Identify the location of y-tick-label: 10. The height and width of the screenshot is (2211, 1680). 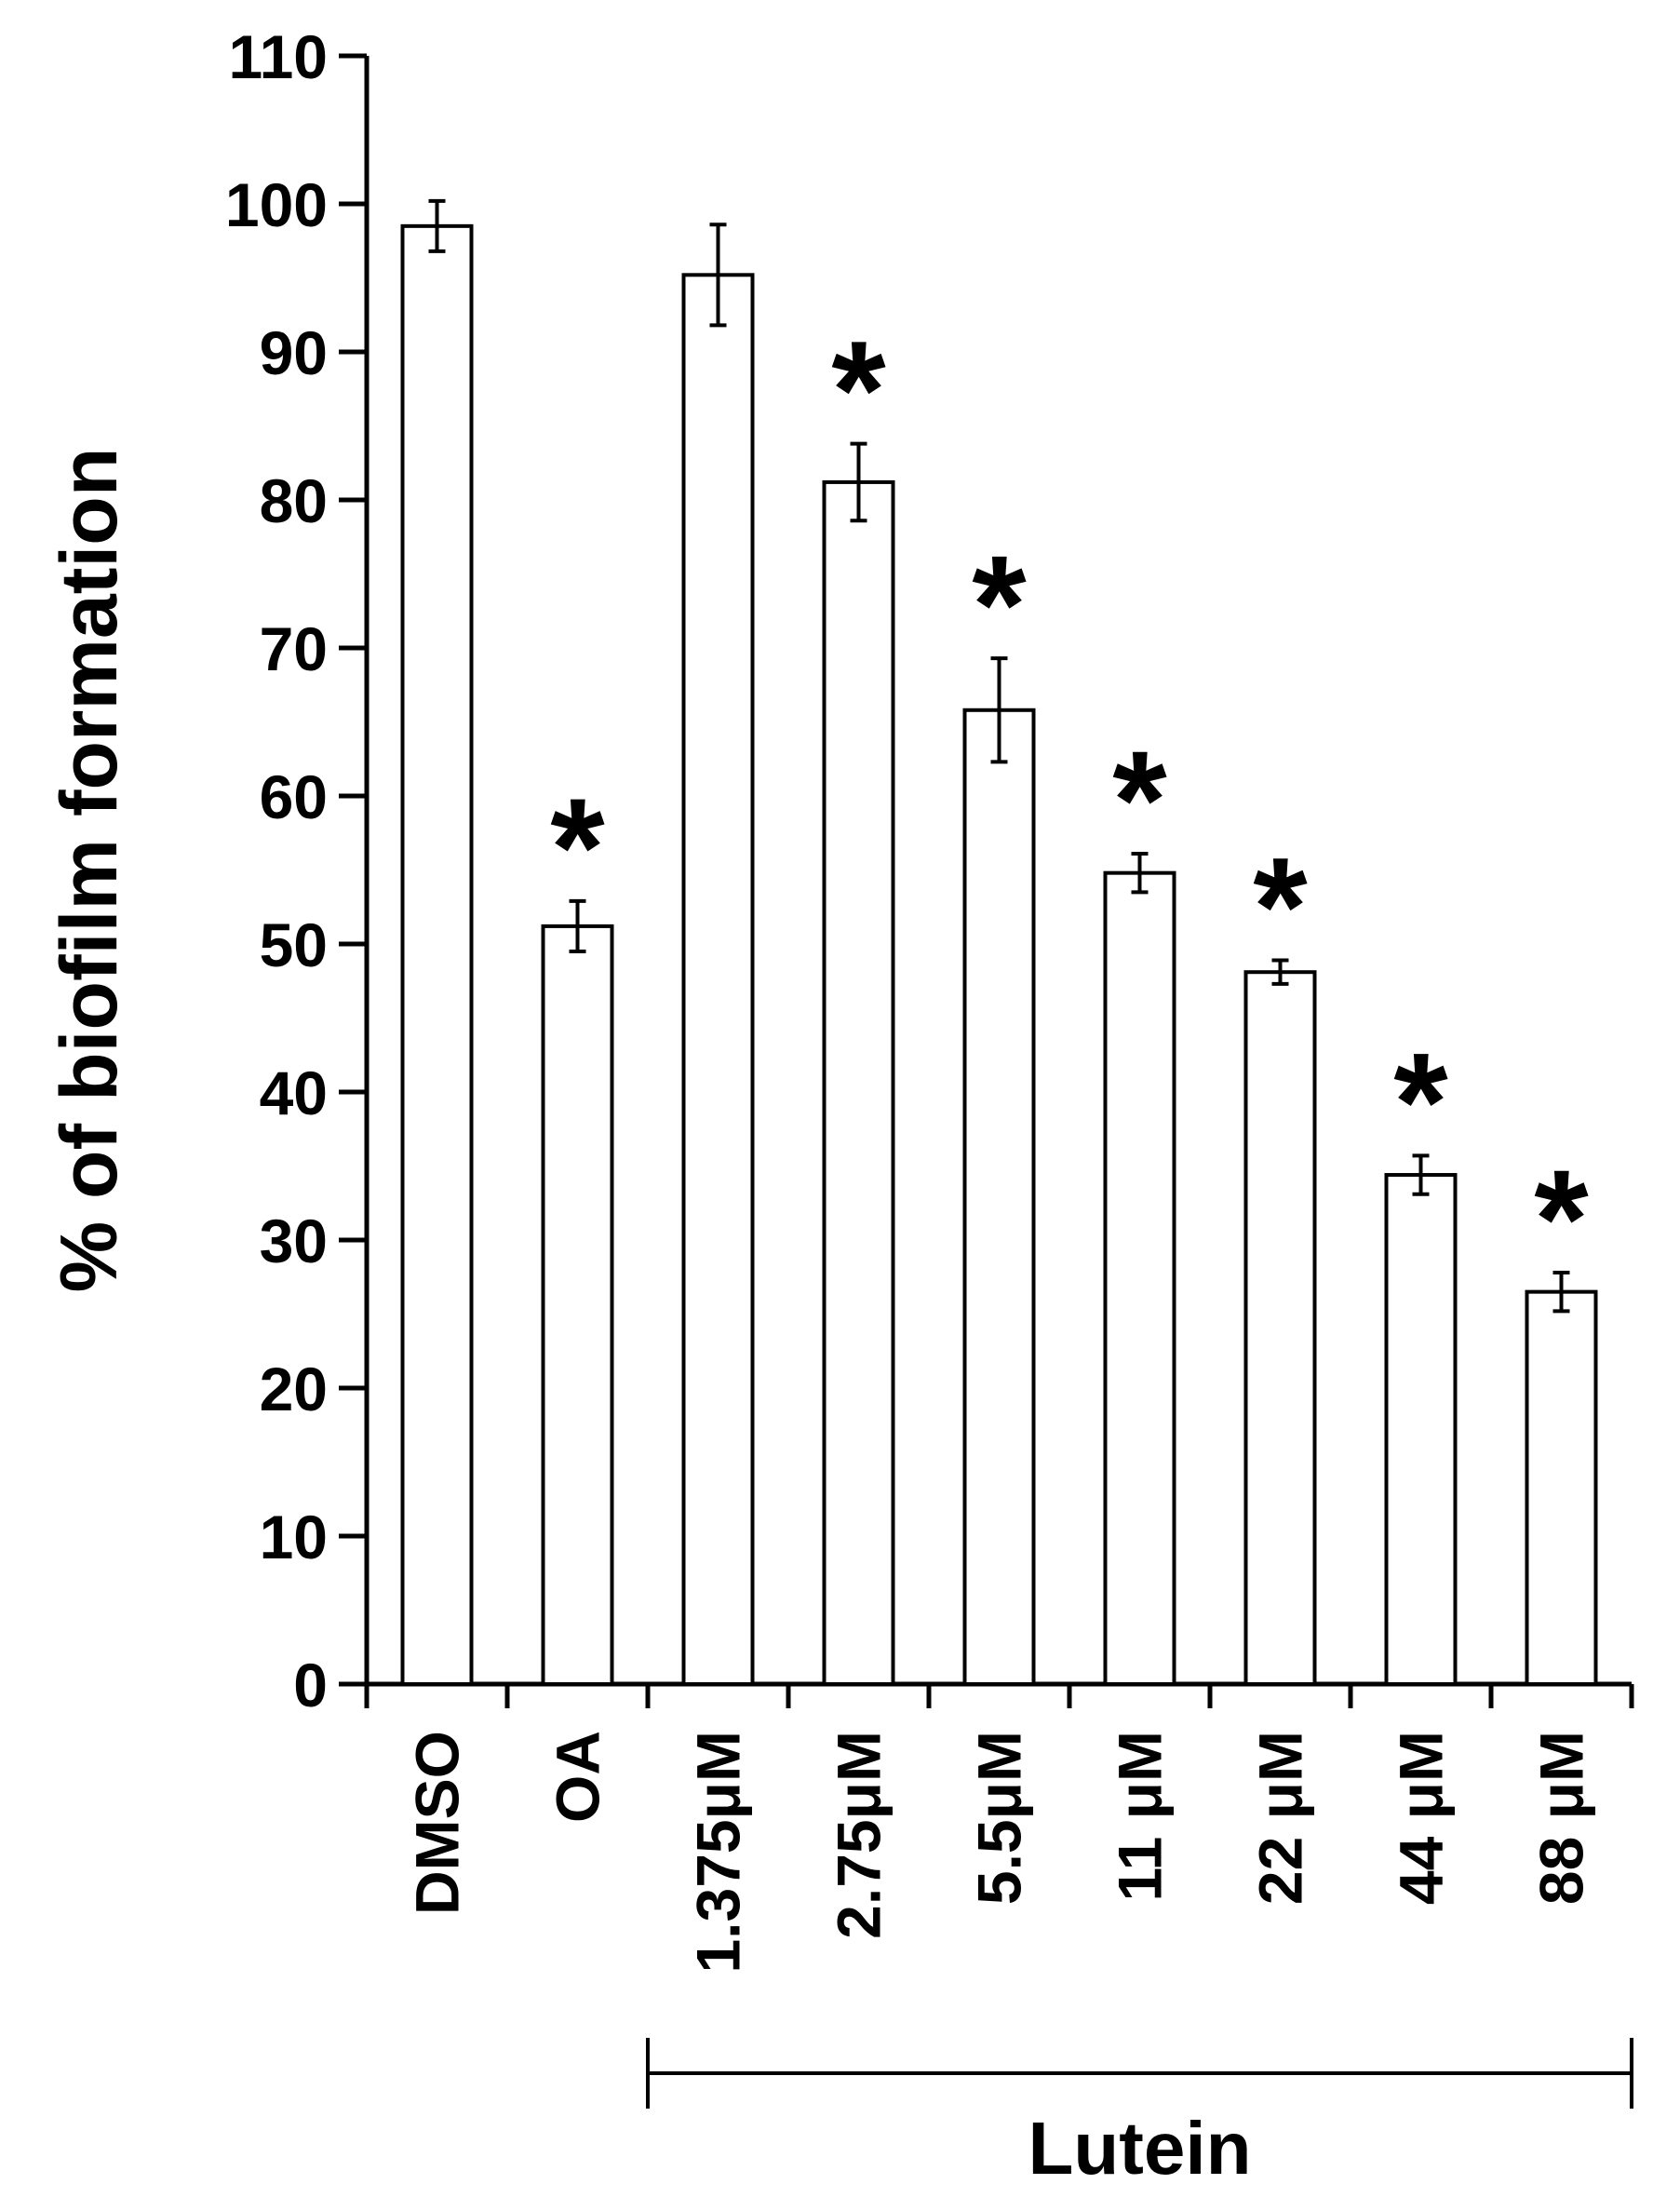
(294, 1537).